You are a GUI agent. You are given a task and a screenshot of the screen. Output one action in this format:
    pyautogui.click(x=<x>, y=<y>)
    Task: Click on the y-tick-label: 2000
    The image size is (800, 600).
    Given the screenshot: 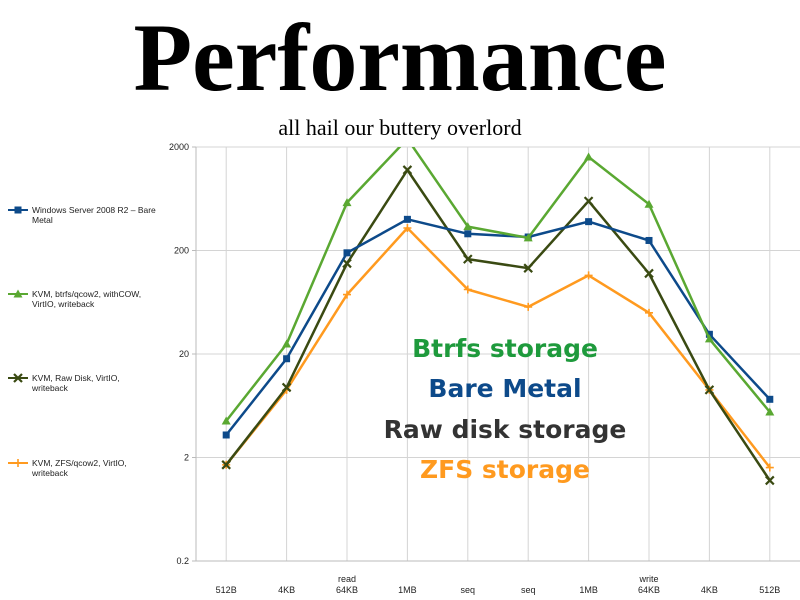 What is the action you would take?
    pyautogui.click(x=179, y=147)
    